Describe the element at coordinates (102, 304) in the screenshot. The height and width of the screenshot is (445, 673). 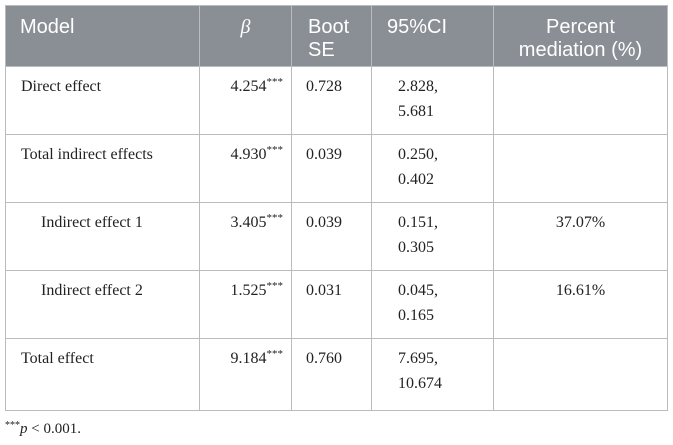
I see `cell-model: Indirect effect 2` at that location.